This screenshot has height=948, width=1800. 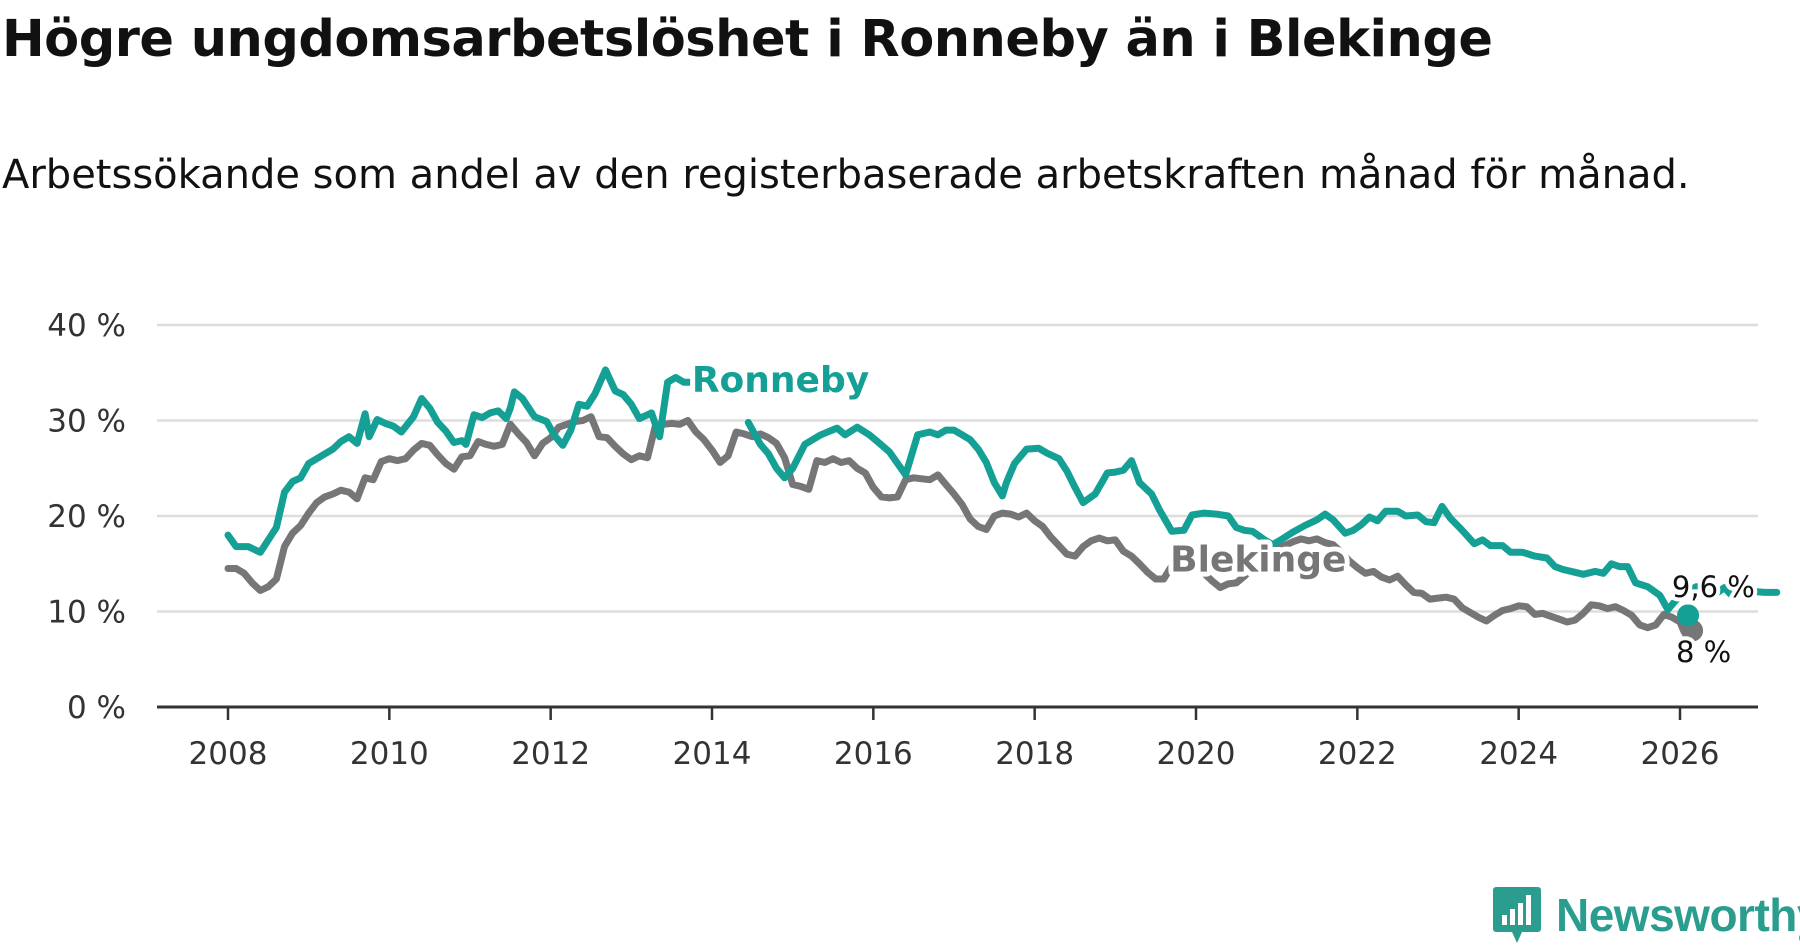 What do you see at coordinates (86, 422) in the screenshot?
I see `y-tick-label: 30 %` at bounding box center [86, 422].